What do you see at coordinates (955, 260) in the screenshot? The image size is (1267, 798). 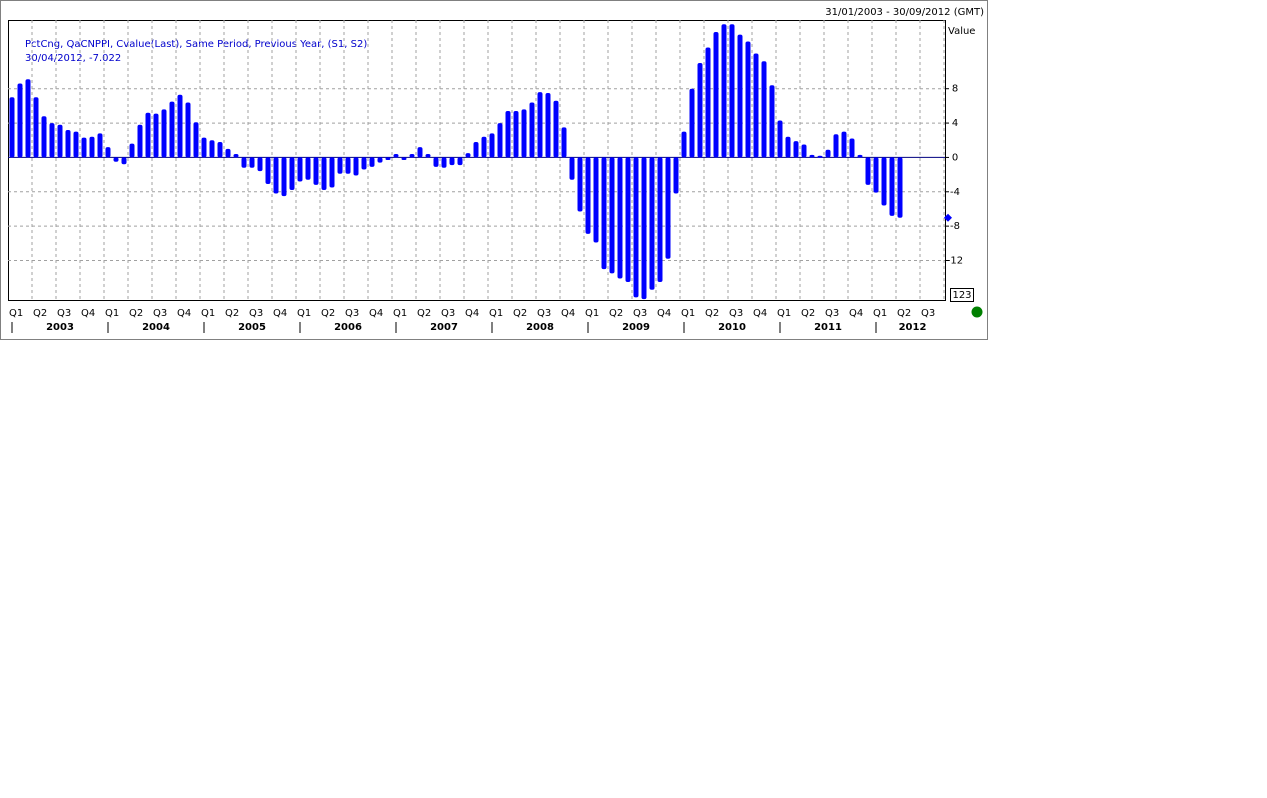 I see `y-tick-label: -12` at bounding box center [955, 260].